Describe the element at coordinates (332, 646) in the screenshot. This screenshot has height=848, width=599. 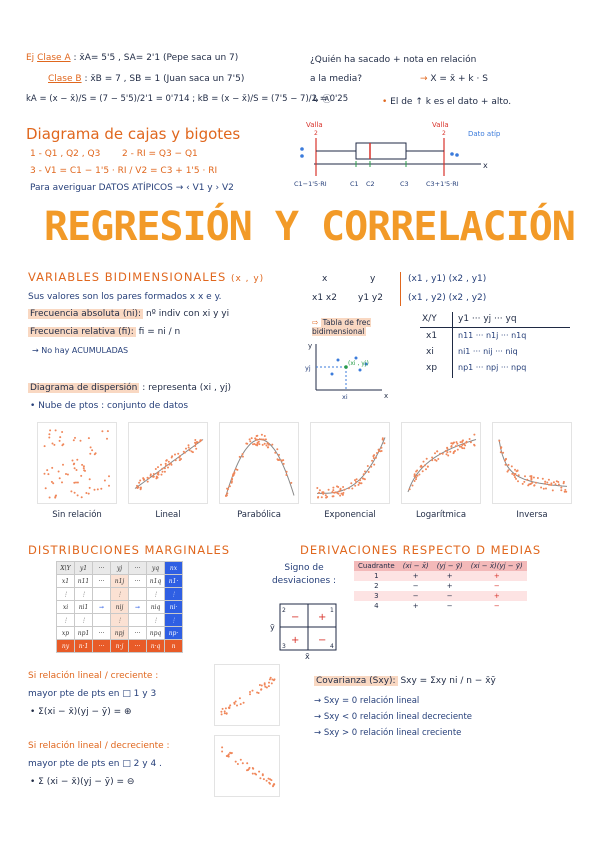
I see `quadrant-number: 4` at that location.